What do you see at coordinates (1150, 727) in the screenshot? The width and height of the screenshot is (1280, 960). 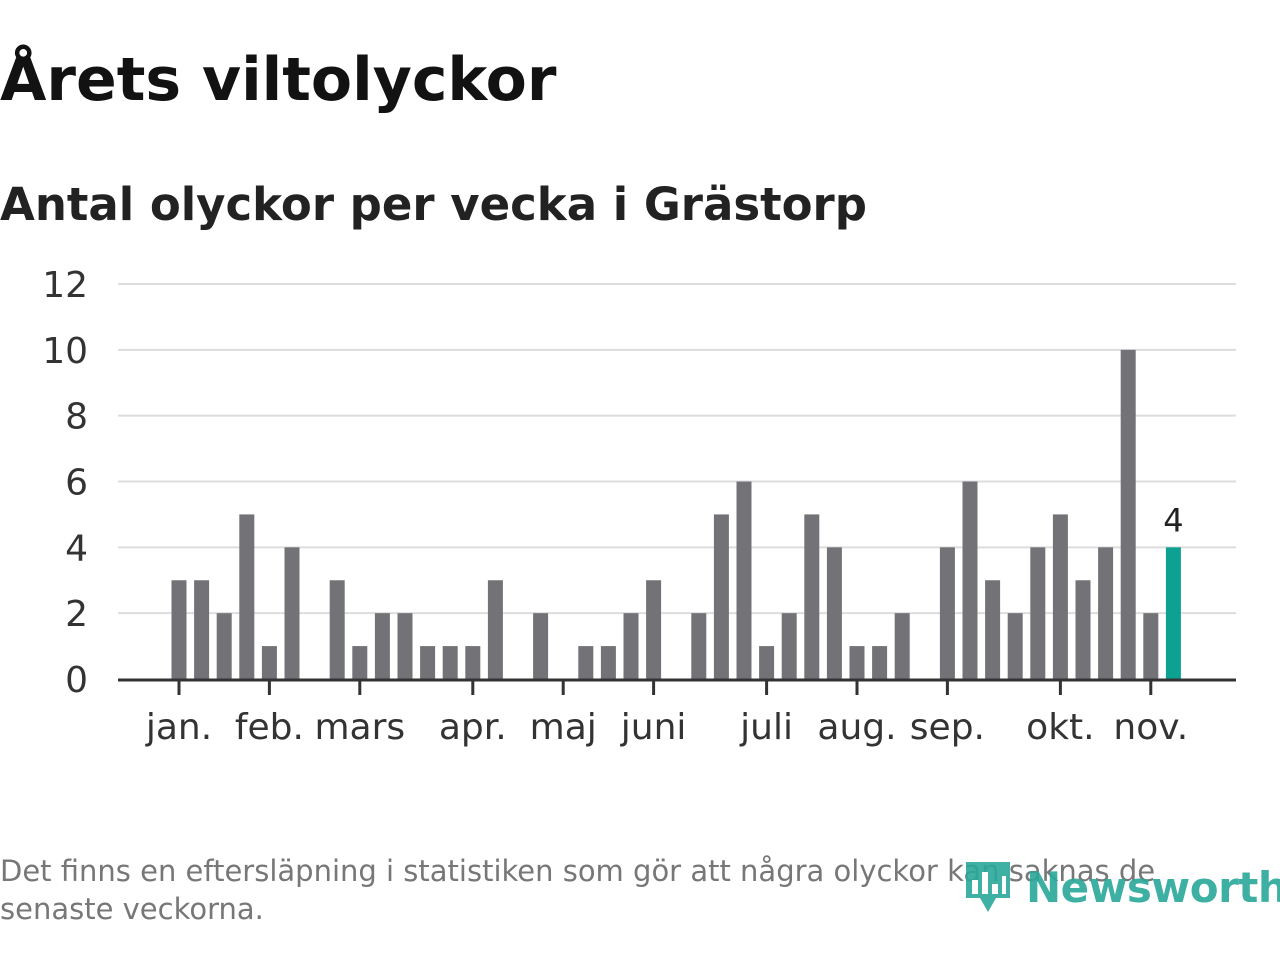 I see `x-tick-label: nov.` at bounding box center [1150, 727].